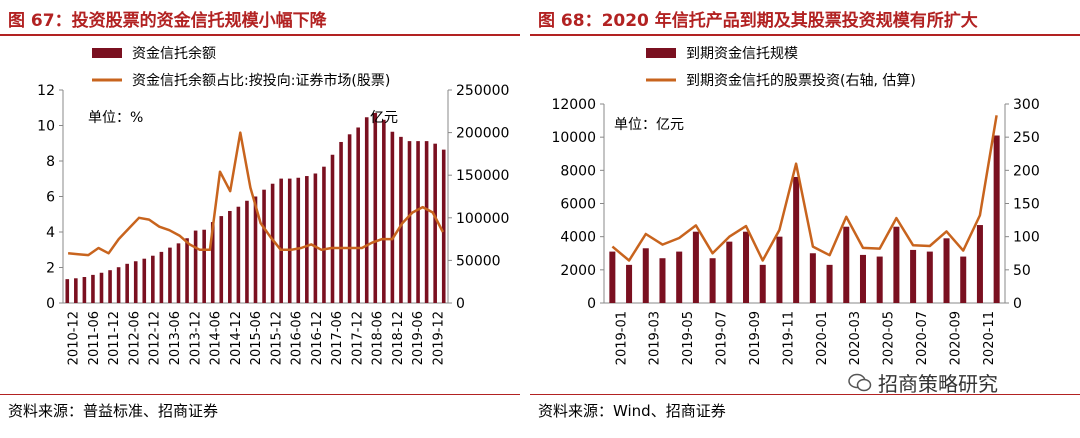 The width and height of the screenshot is (1080, 438). What do you see at coordinates (621, 338) in the screenshot?
I see `x-tick-label: 2019-01` at bounding box center [621, 338].